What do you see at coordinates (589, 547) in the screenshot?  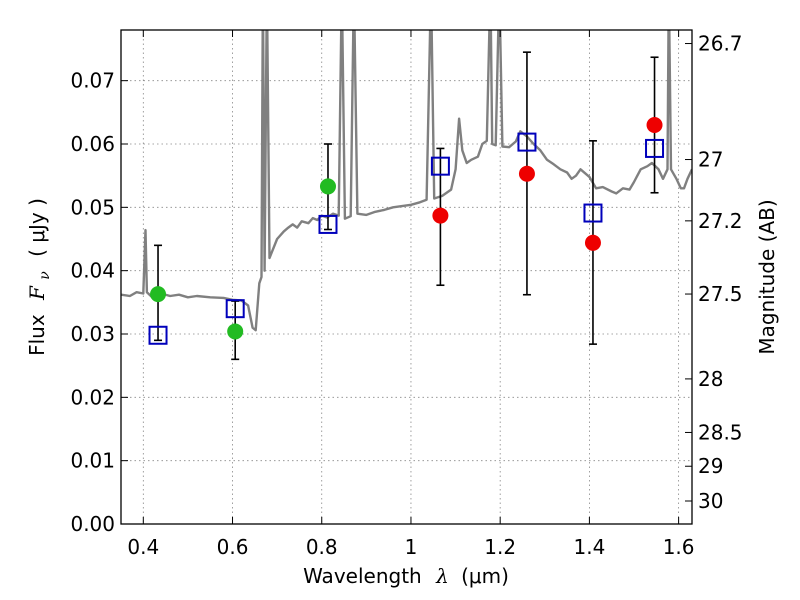 I see `x-tick-label: 1.4` at bounding box center [589, 547].